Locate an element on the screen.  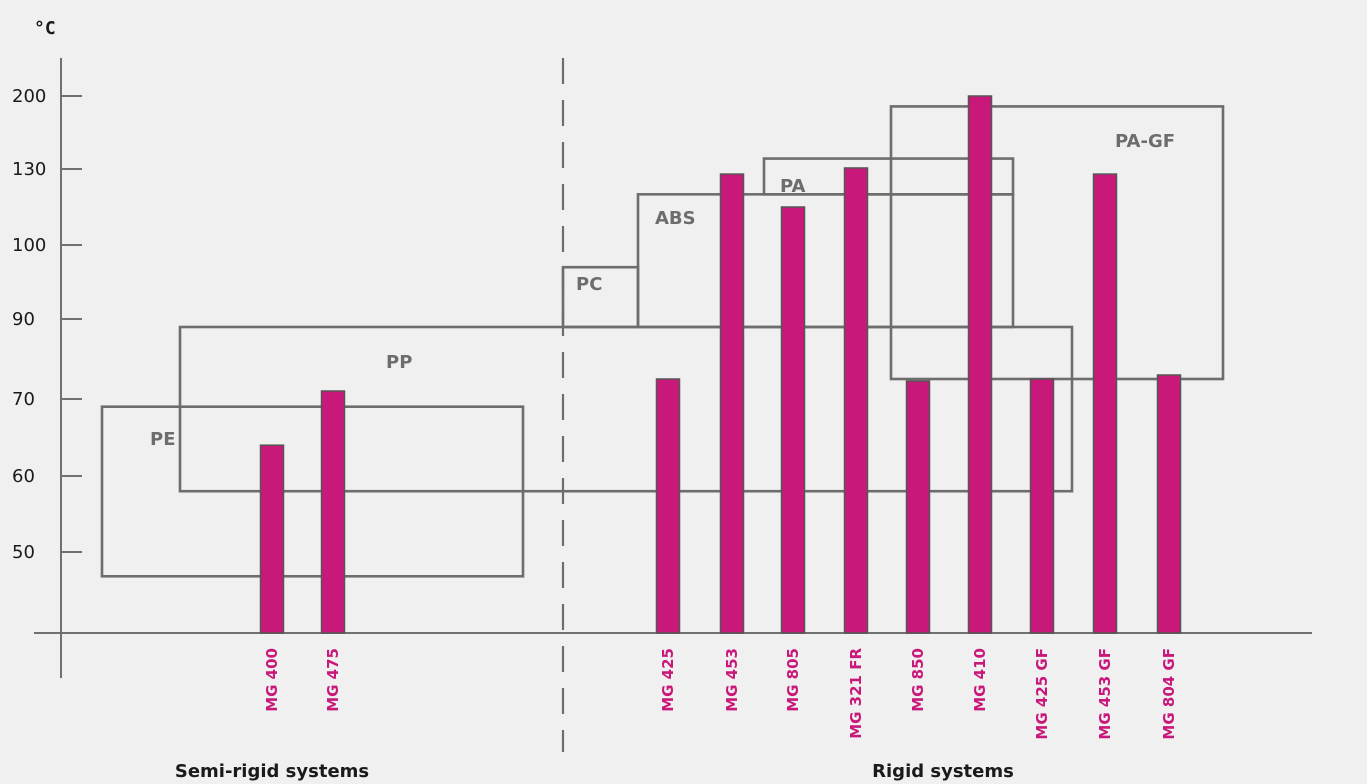
y-unit-label: °C is located at coordinates (45, 28).